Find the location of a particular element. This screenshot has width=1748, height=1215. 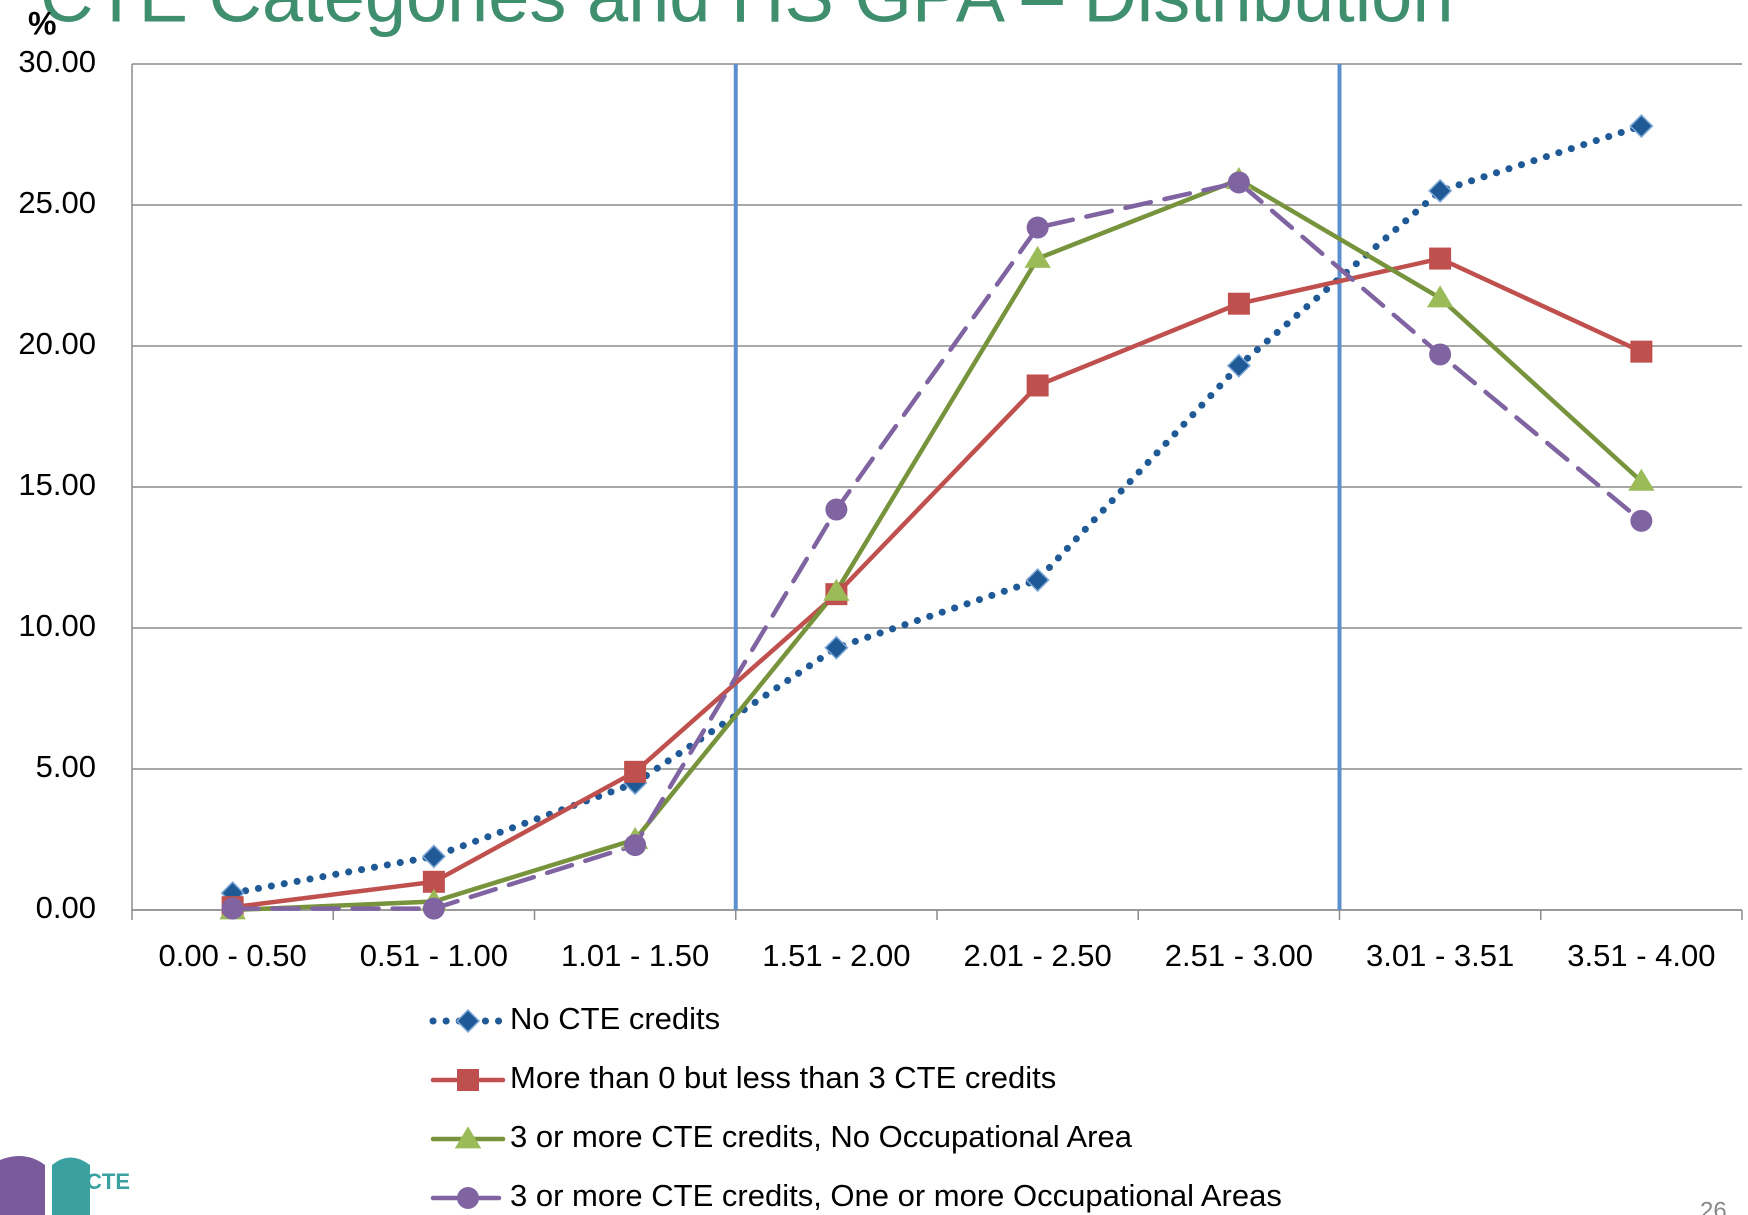

legend-label: No CTE credits is located at coordinates (615, 1018).